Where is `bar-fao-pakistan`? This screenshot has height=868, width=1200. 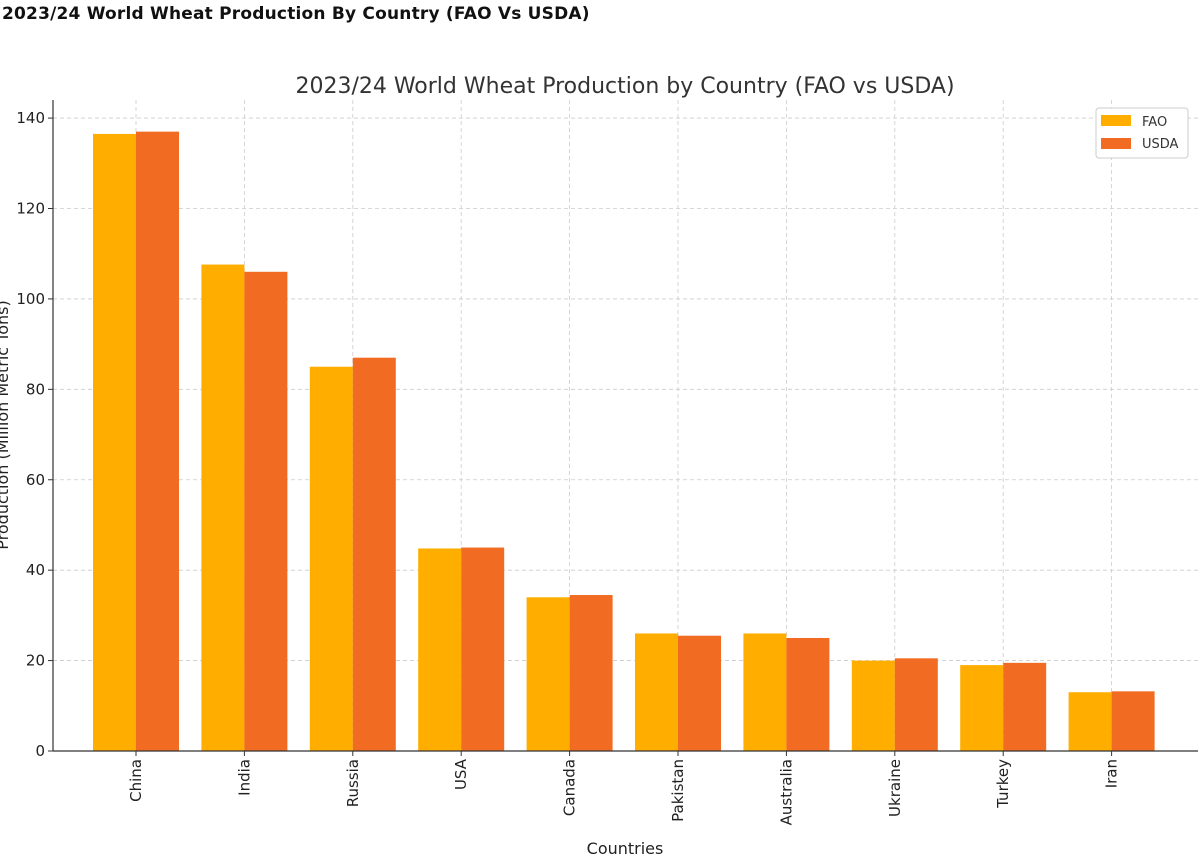
bar-fao-pakistan is located at coordinates (656, 692).